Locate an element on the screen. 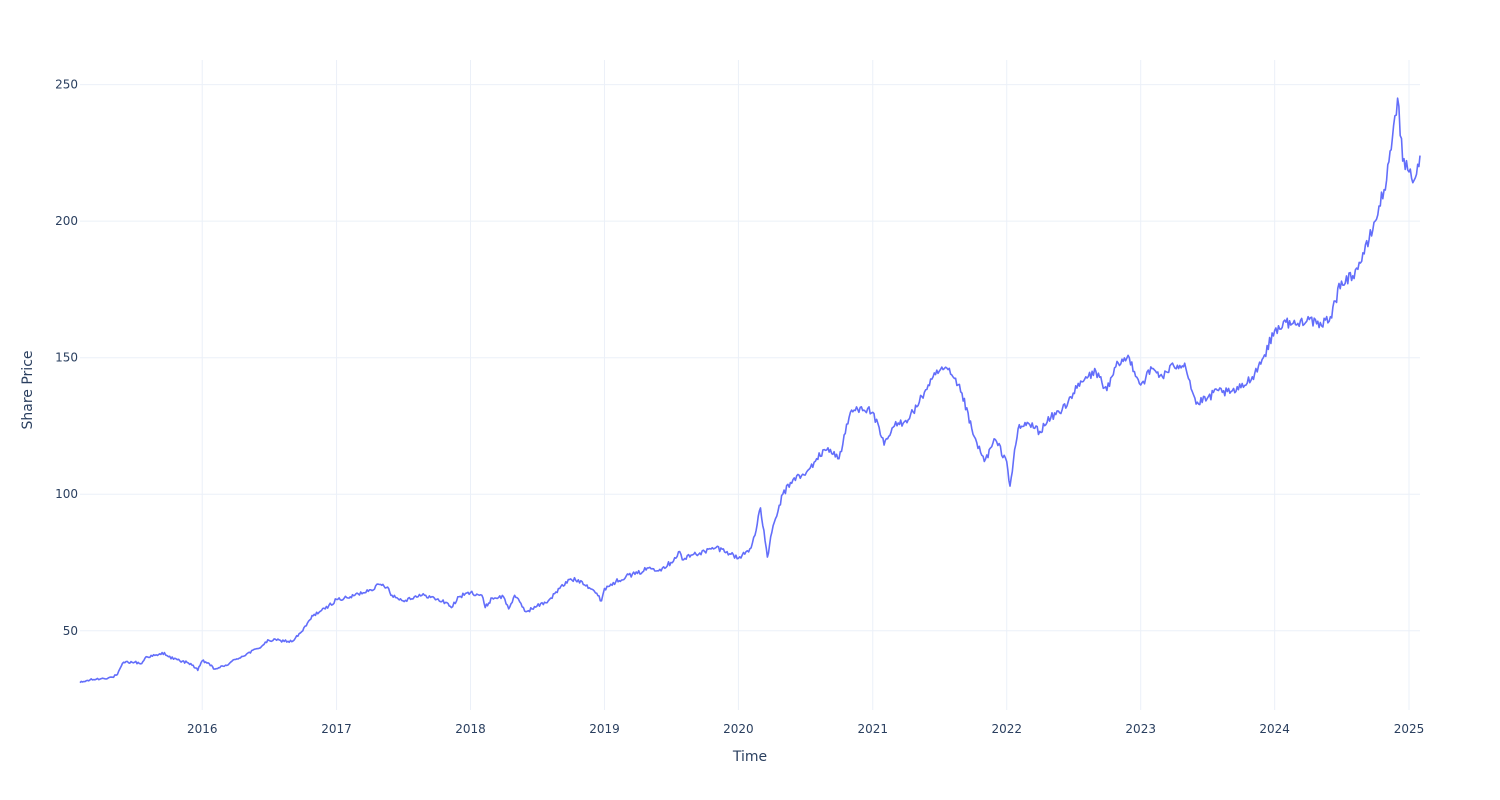 The width and height of the screenshot is (1500, 800). y-tick-label: 50 is located at coordinates (70, 631).